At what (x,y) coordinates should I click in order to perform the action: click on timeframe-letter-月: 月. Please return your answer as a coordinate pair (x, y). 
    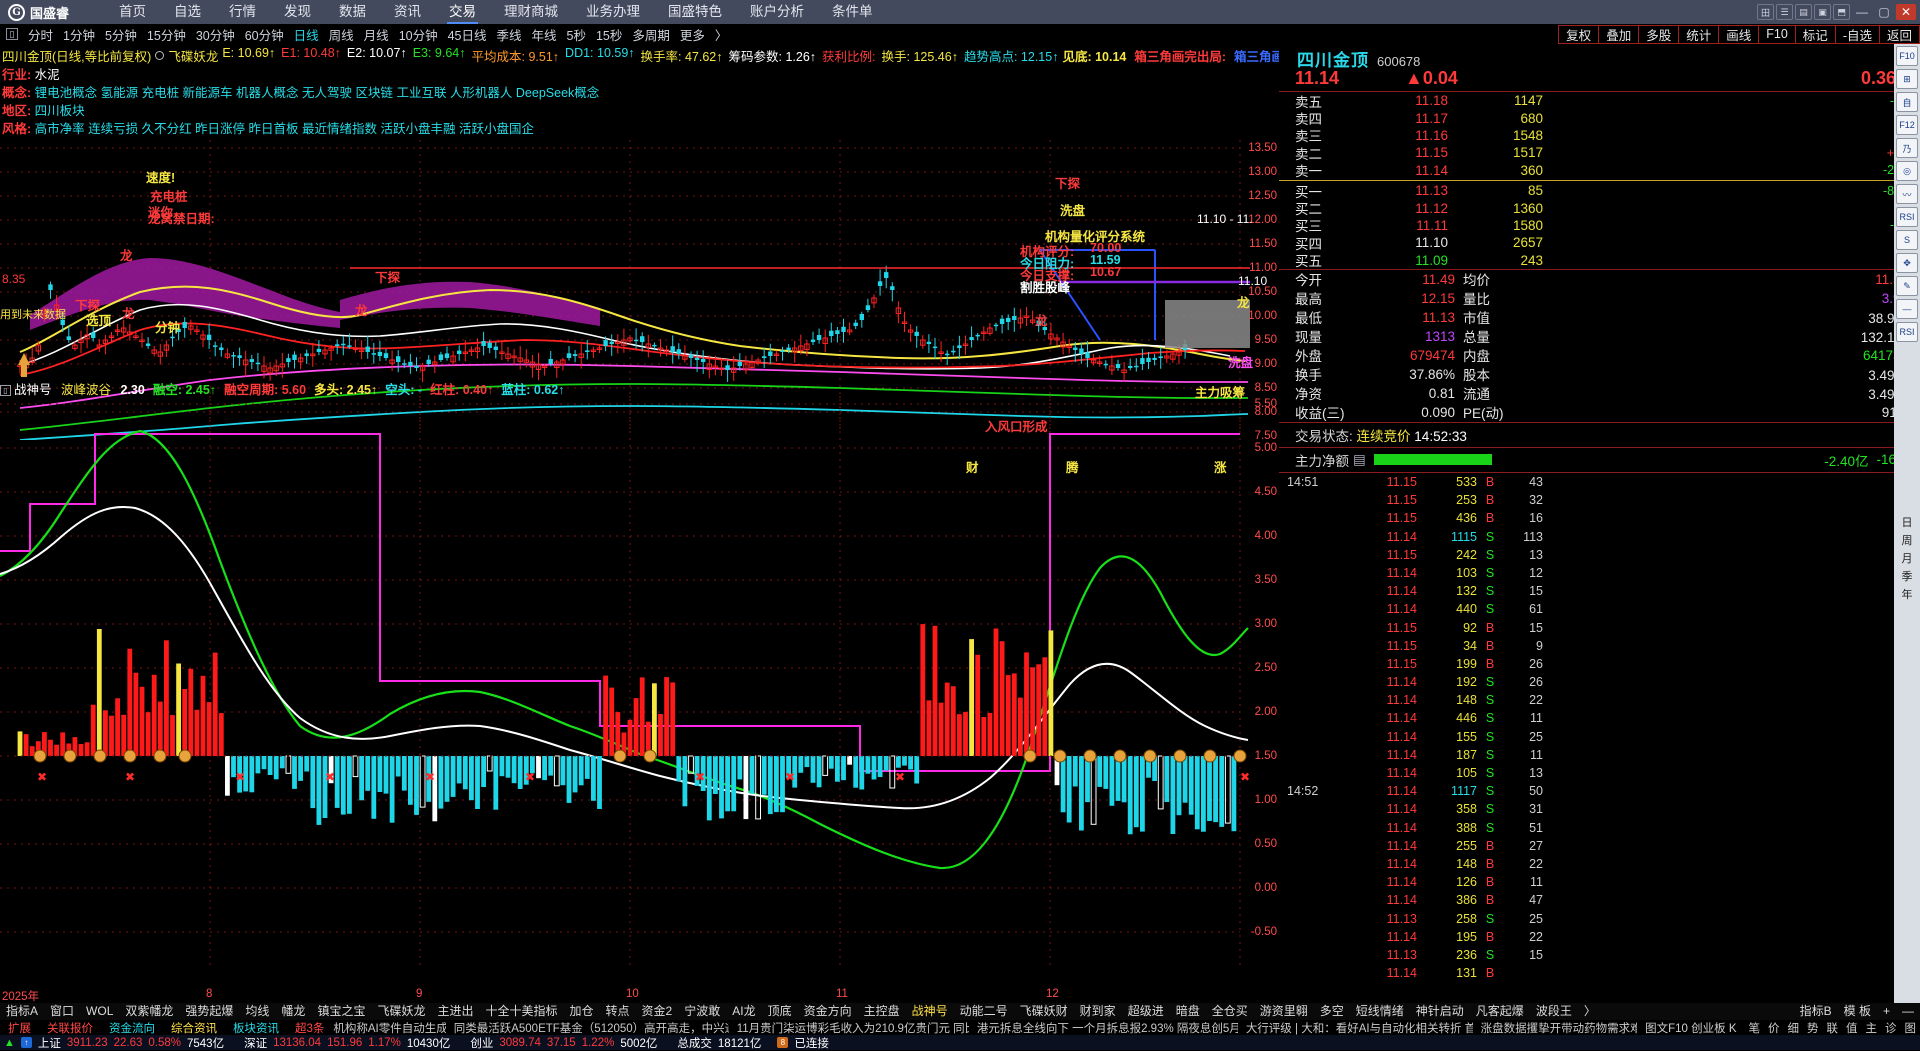
    Looking at the image, I should click on (1907, 559).